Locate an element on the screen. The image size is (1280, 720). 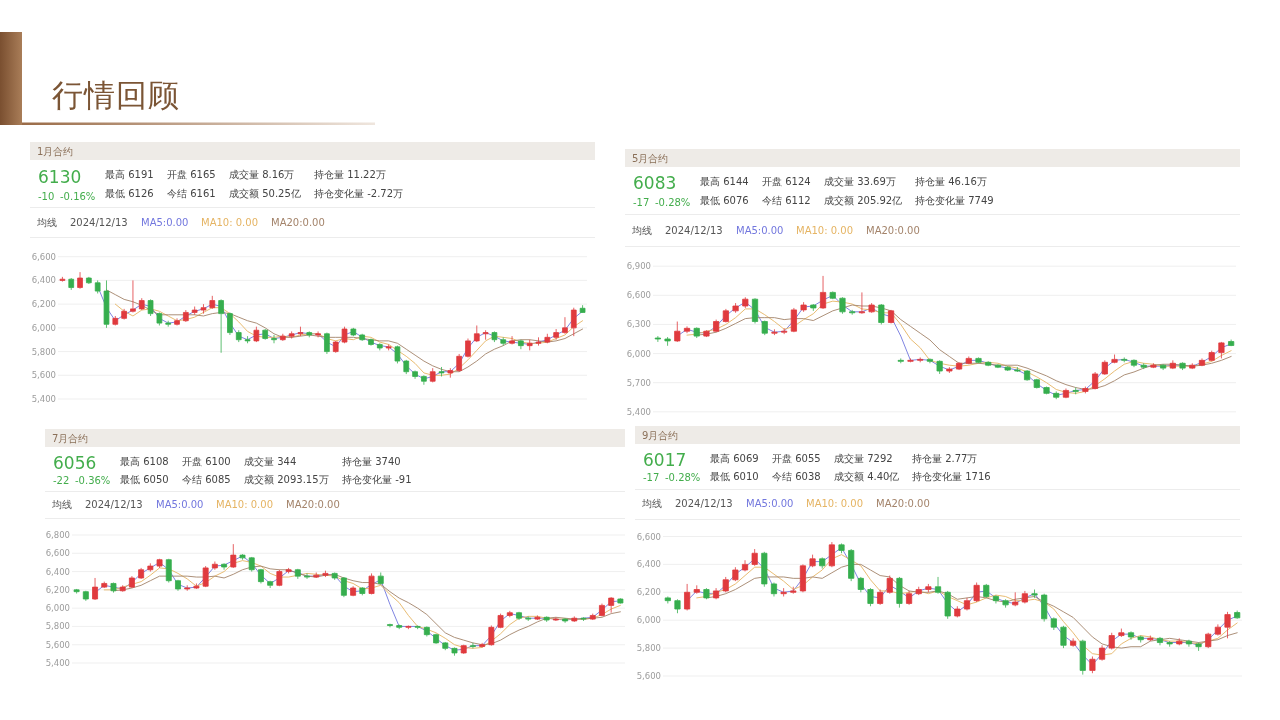
chart-title: 5月合约 is located at coordinates (650, 158).